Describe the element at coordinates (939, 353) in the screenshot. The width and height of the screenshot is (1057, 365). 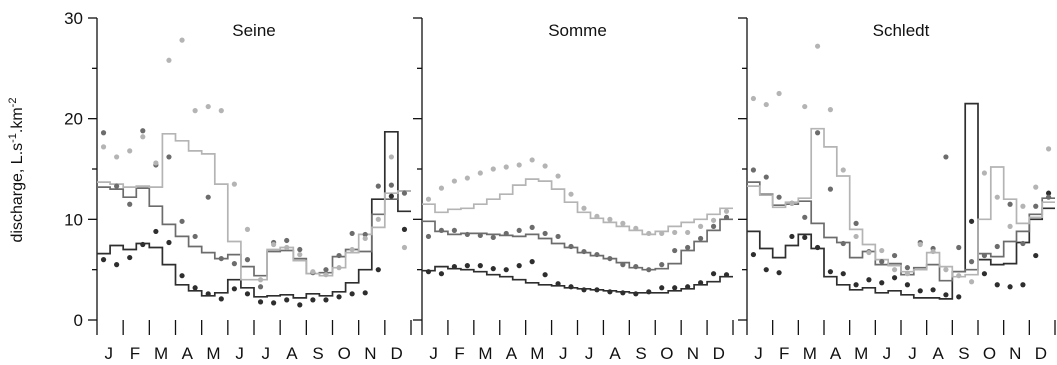
I see `x-tick-label: A` at that location.